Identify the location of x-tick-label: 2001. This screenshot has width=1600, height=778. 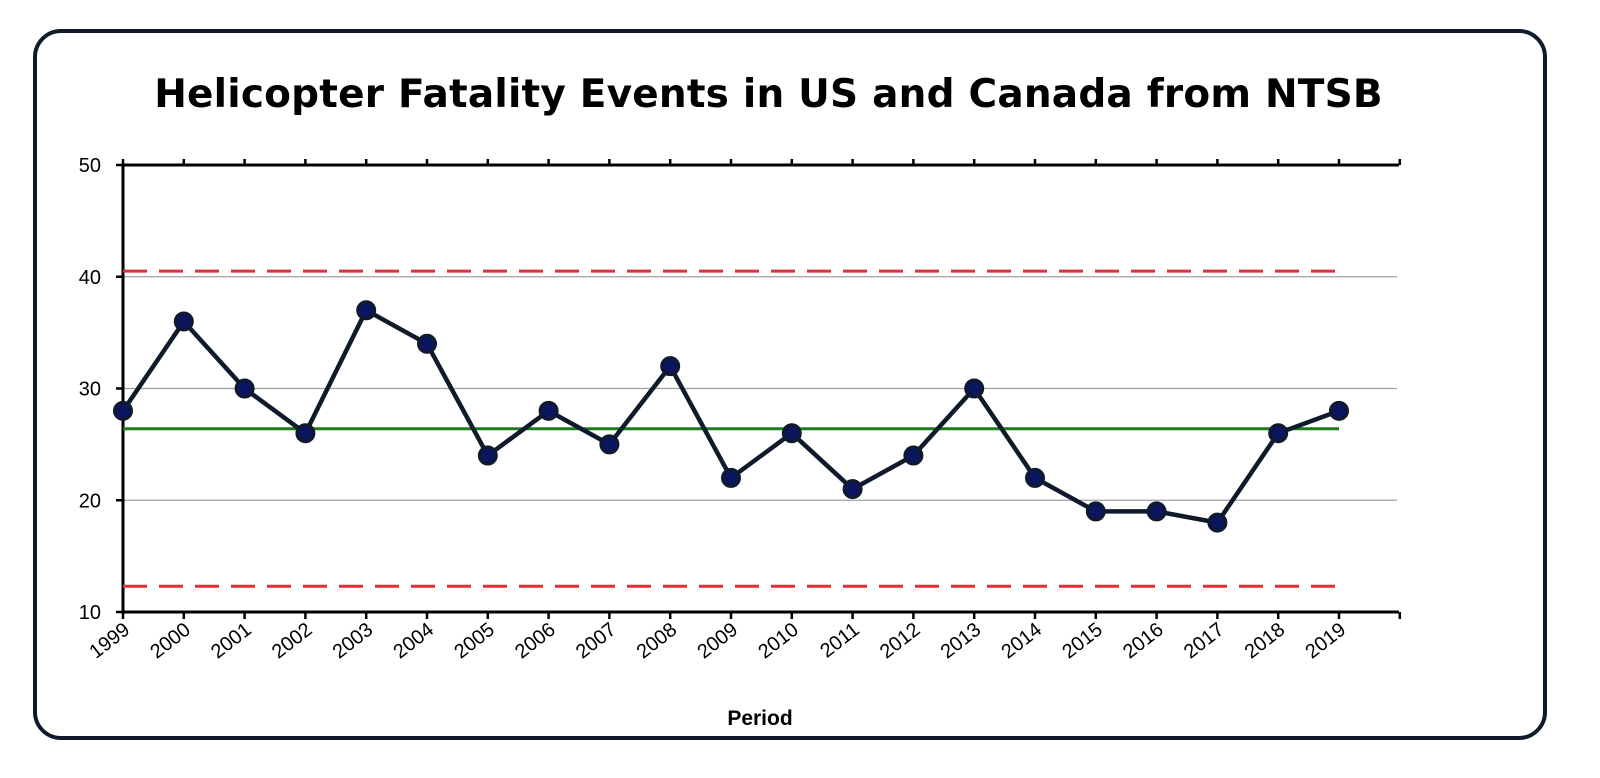
(231, 641).